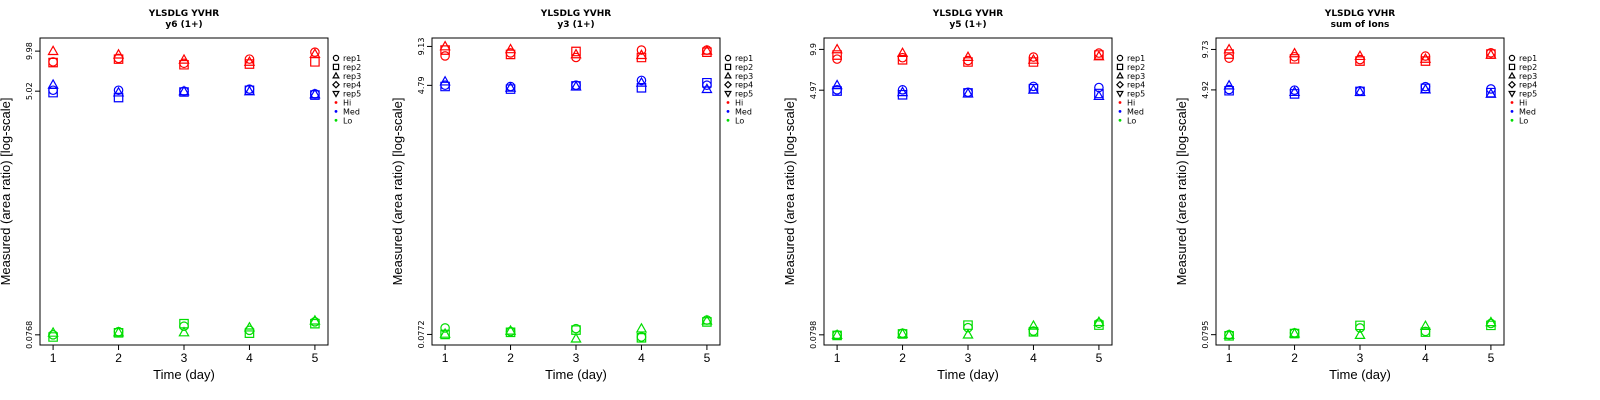 Image resolution: width=1600 pixels, height=400 pixels. What do you see at coordinates (29, 91) in the screenshot?
I see `y-tick-label: 5.02` at bounding box center [29, 91].